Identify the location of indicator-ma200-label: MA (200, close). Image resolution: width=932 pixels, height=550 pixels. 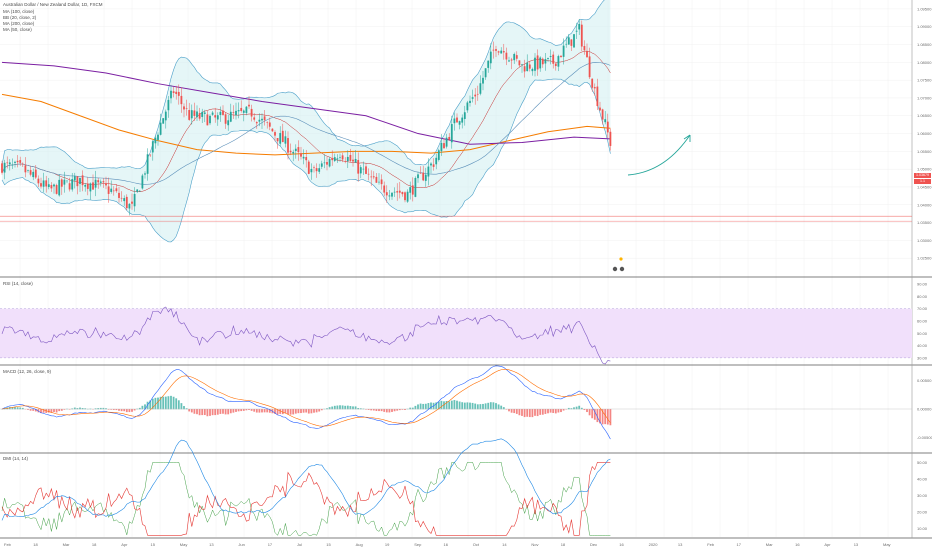
(19, 23).